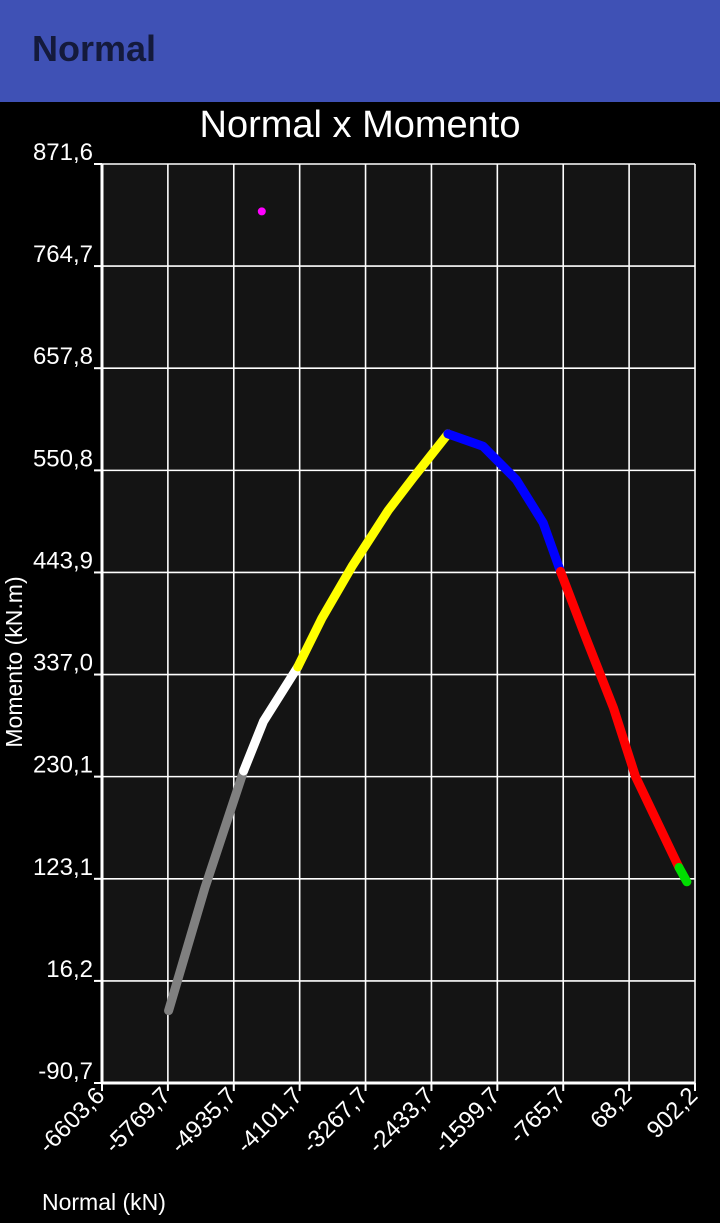  Describe the element at coordinates (14, 661) in the screenshot. I see `y-axis-label: Momento (kN.m)` at that location.